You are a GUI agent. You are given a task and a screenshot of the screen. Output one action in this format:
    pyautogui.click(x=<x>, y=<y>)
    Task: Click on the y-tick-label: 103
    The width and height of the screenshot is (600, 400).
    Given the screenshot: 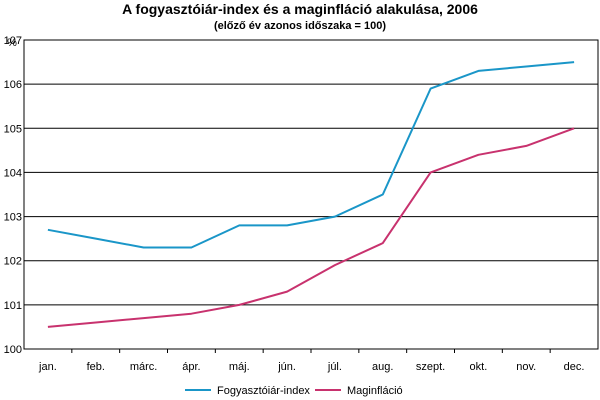 What is the action you would take?
    pyautogui.click(x=13, y=218)
    